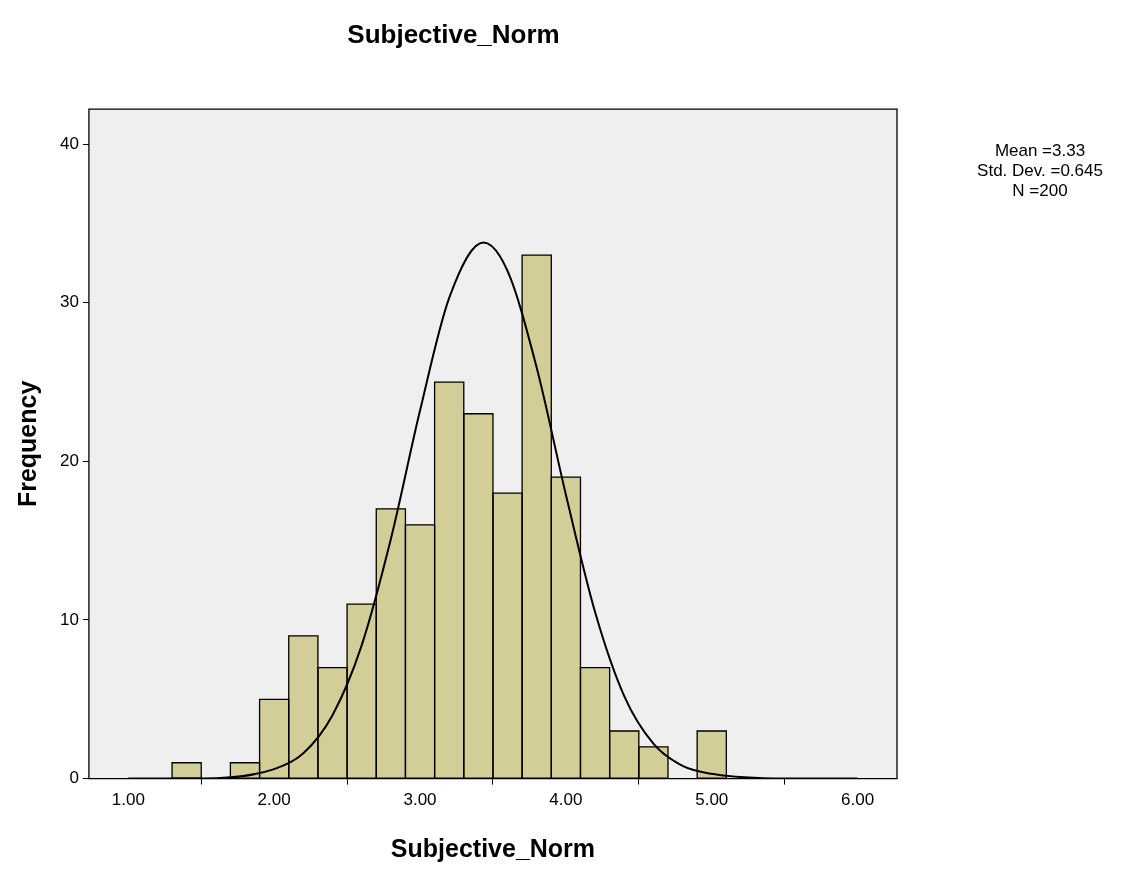 The height and width of the screenshot is (879, 1127). I want to click on x-axis-title: Subjective_Norm, so click(493, 847).